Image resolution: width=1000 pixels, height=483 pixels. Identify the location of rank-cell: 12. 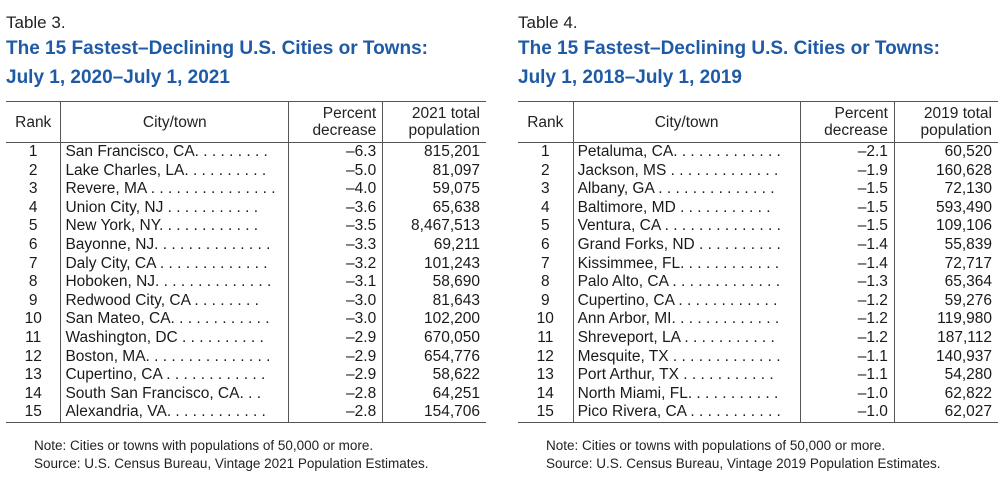
(546, 357).